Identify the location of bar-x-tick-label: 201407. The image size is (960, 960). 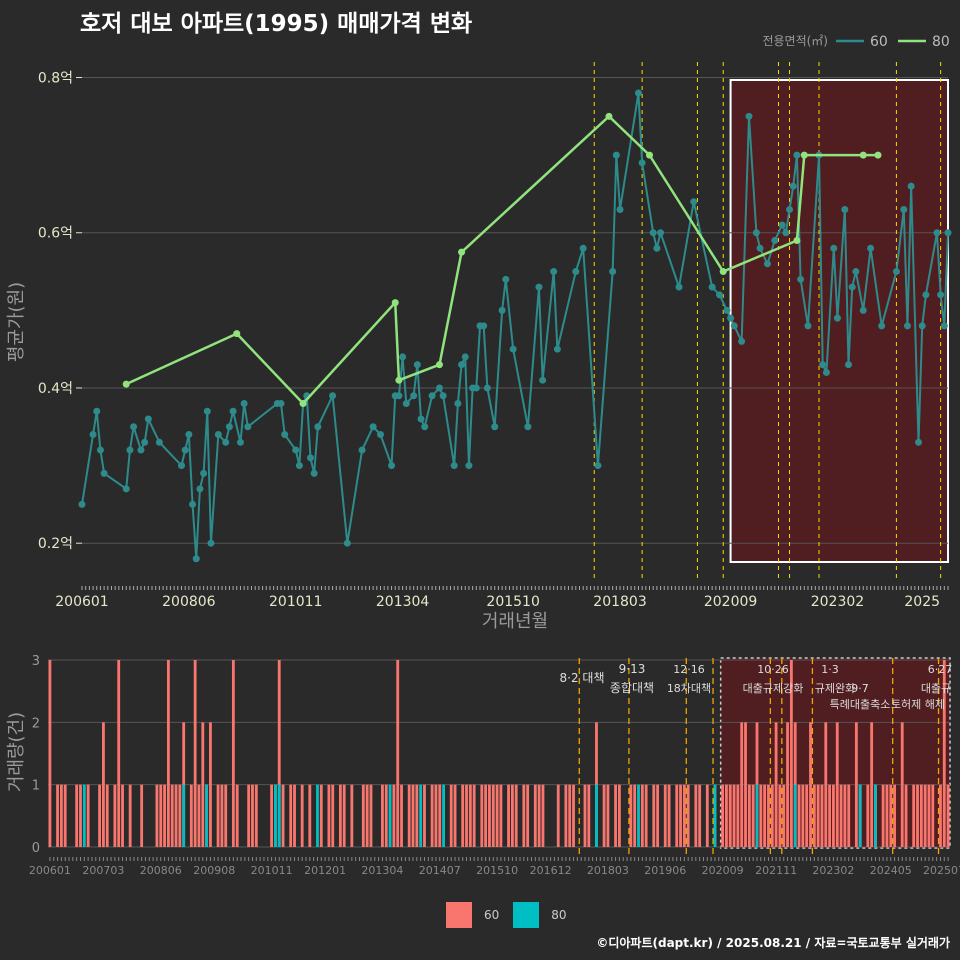
(440, 870).